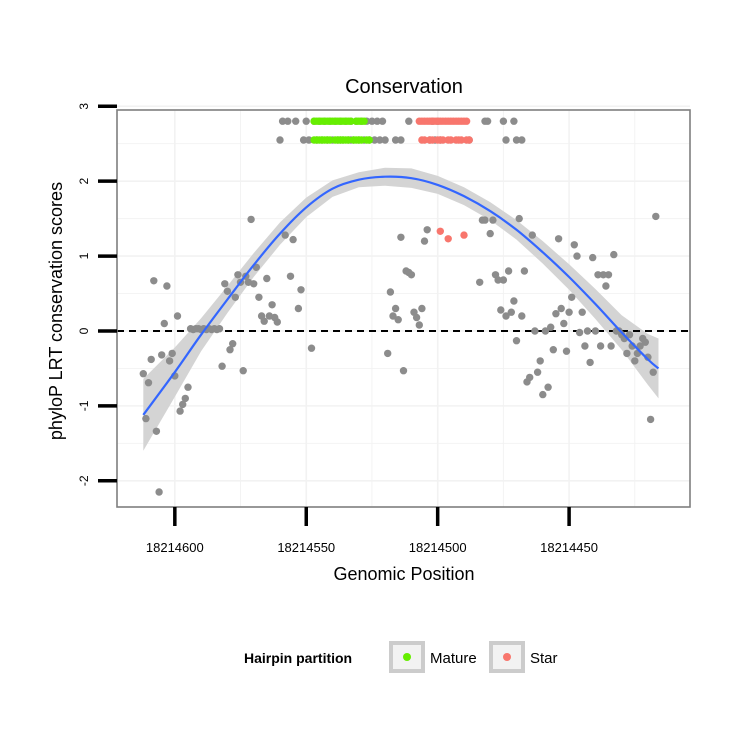 The height and width of the screenshot is (750, 750). Describe the element at coordinates (369, 140) in the screenshot. I see `point-mature` at that location.